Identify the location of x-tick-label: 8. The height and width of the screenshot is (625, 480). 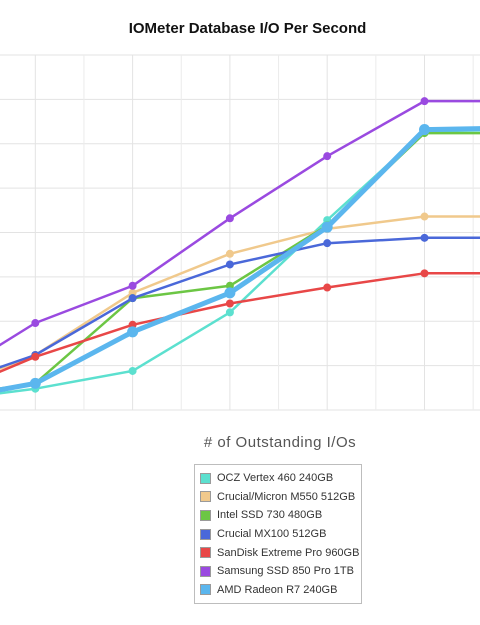
(230, 419).